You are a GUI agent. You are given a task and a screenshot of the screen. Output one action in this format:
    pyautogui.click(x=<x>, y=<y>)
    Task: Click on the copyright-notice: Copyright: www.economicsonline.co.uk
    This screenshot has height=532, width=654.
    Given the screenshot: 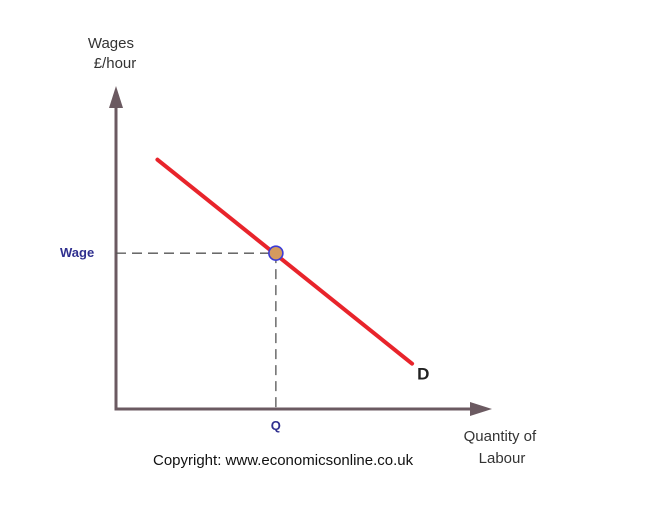 What is the action you would take?
    pyautogui.click(x=283, y=460)
    